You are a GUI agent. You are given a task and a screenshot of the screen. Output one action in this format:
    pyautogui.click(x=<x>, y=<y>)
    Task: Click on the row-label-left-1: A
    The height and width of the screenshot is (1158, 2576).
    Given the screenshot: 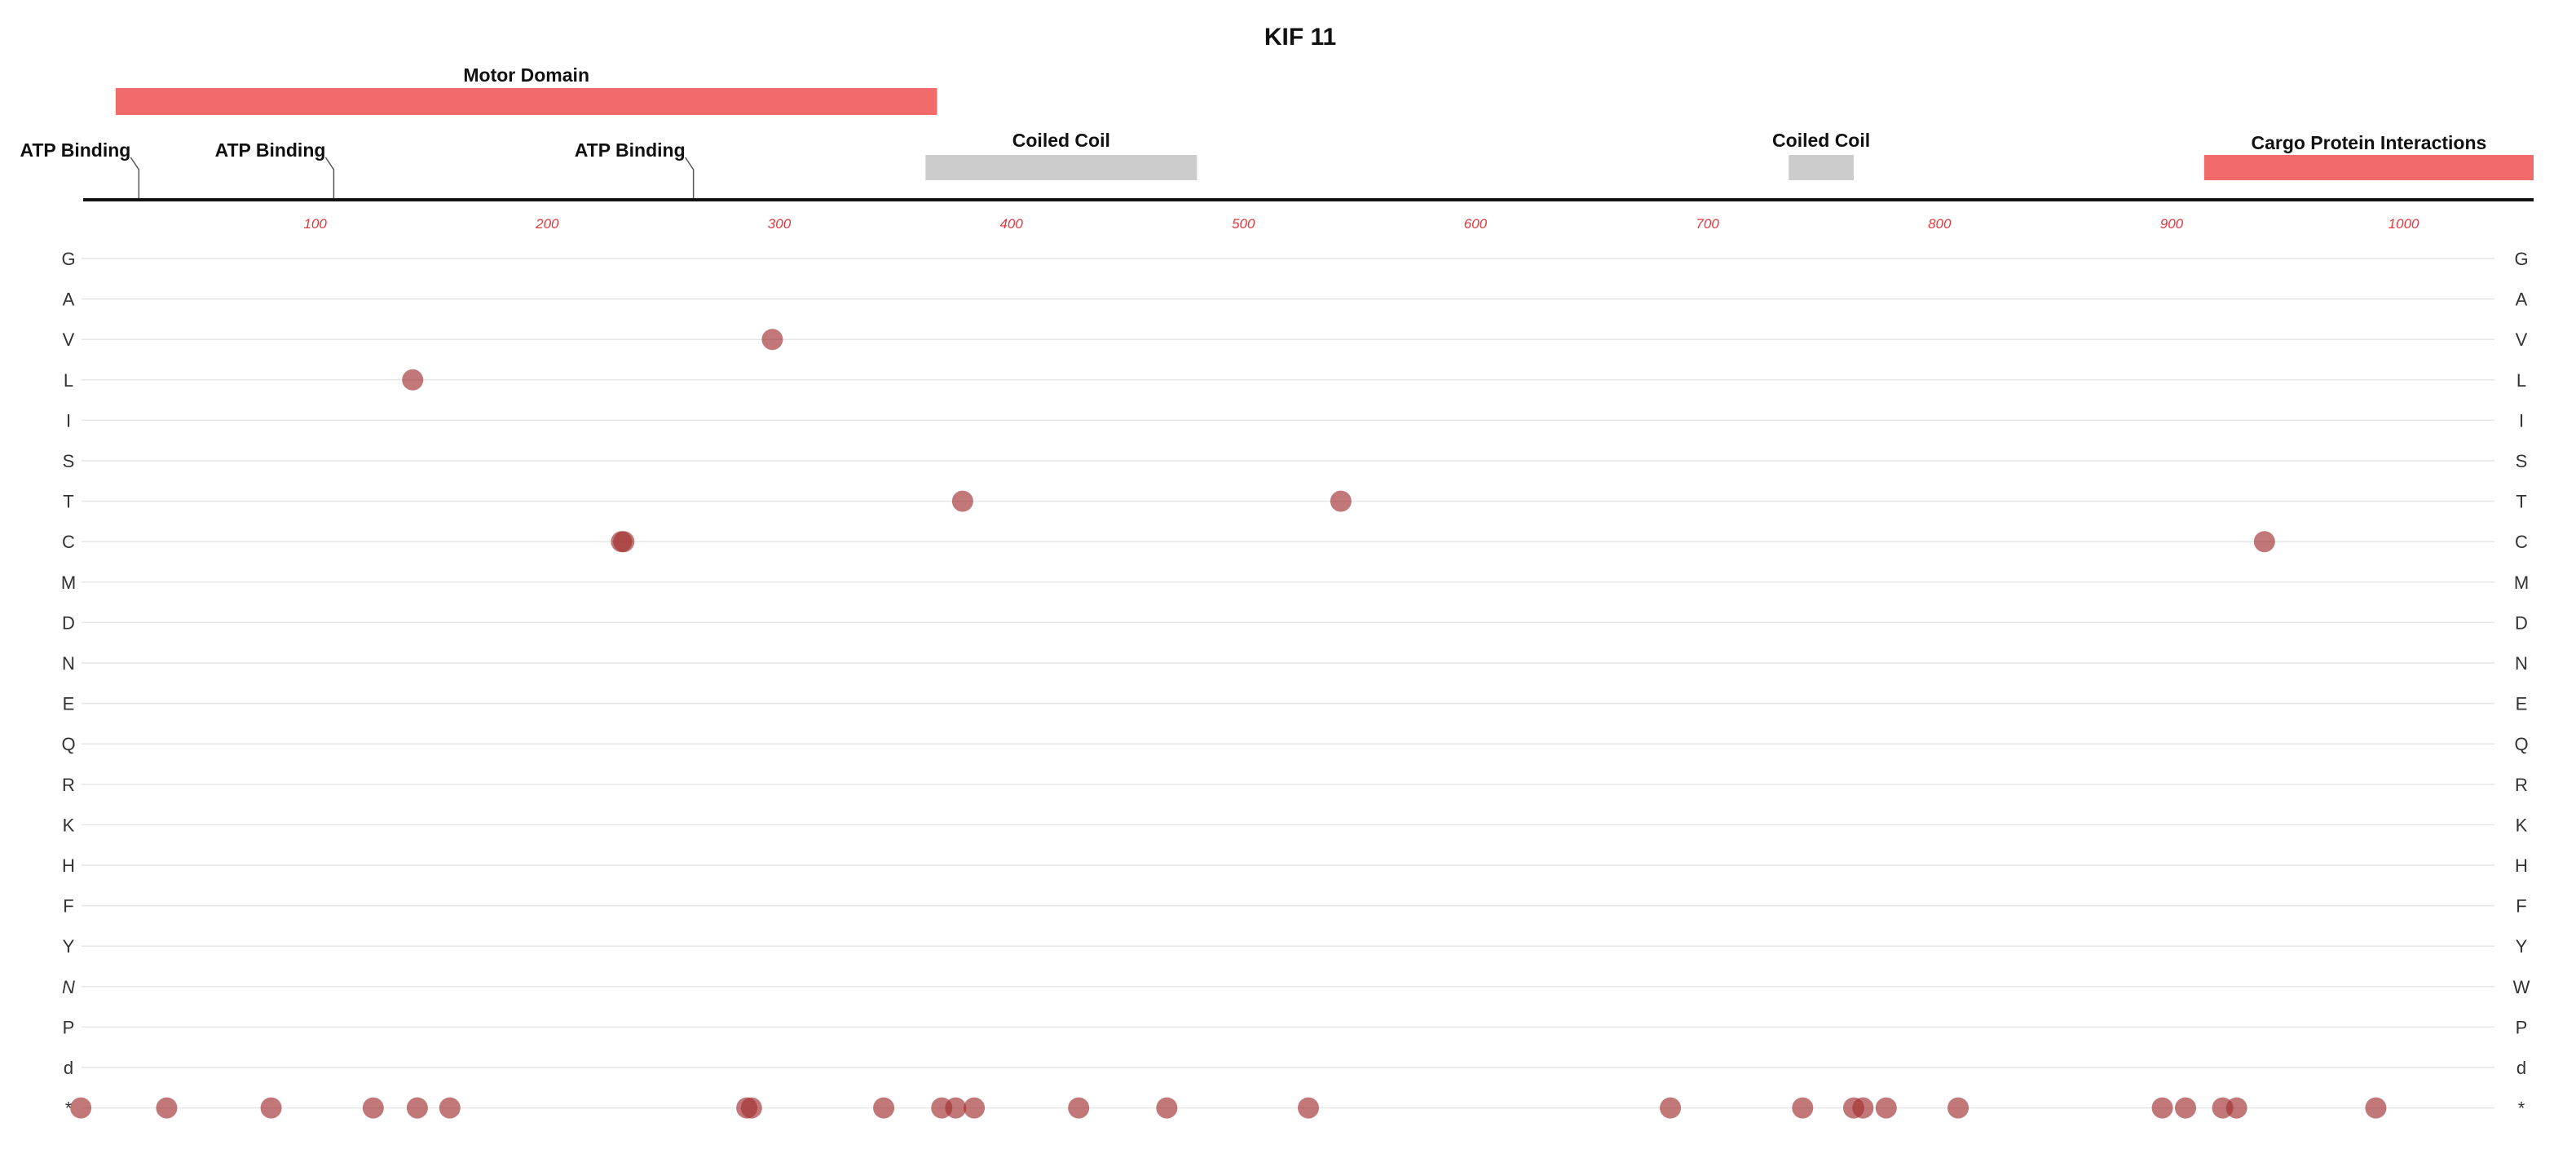 What is the action you would take?
    pyautogui.click(x=69, y=300)
    